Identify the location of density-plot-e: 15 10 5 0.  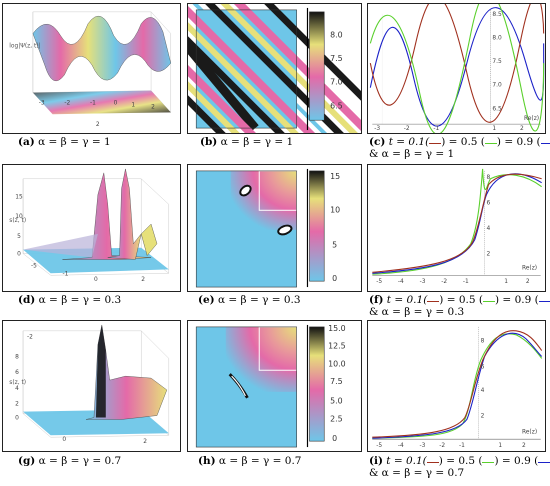
(267, 228).